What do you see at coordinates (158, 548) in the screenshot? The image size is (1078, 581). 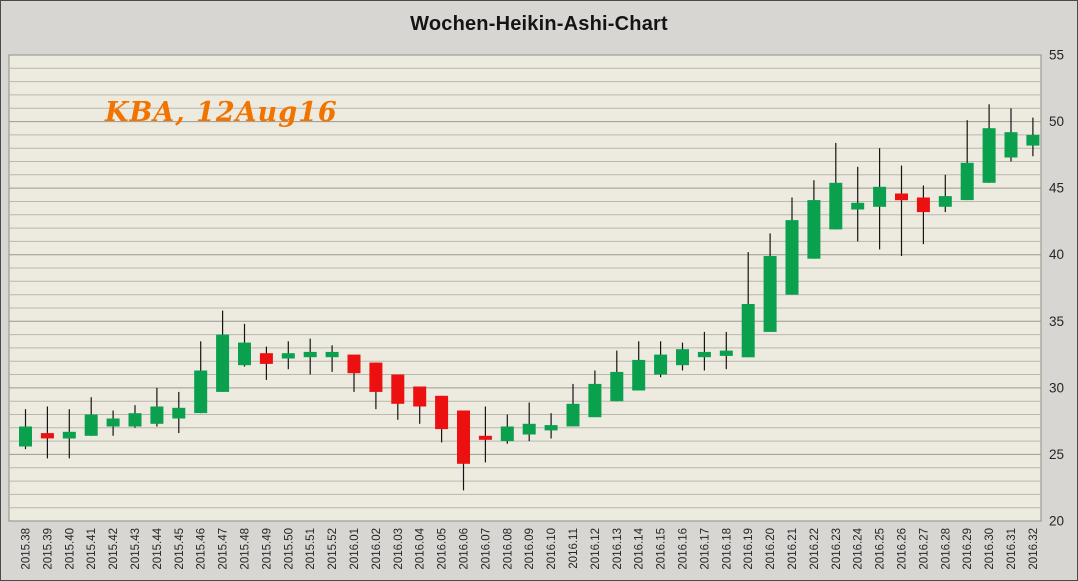 I see `x-axis-tick-label: 2015.44` at bounding box center [158, 548].